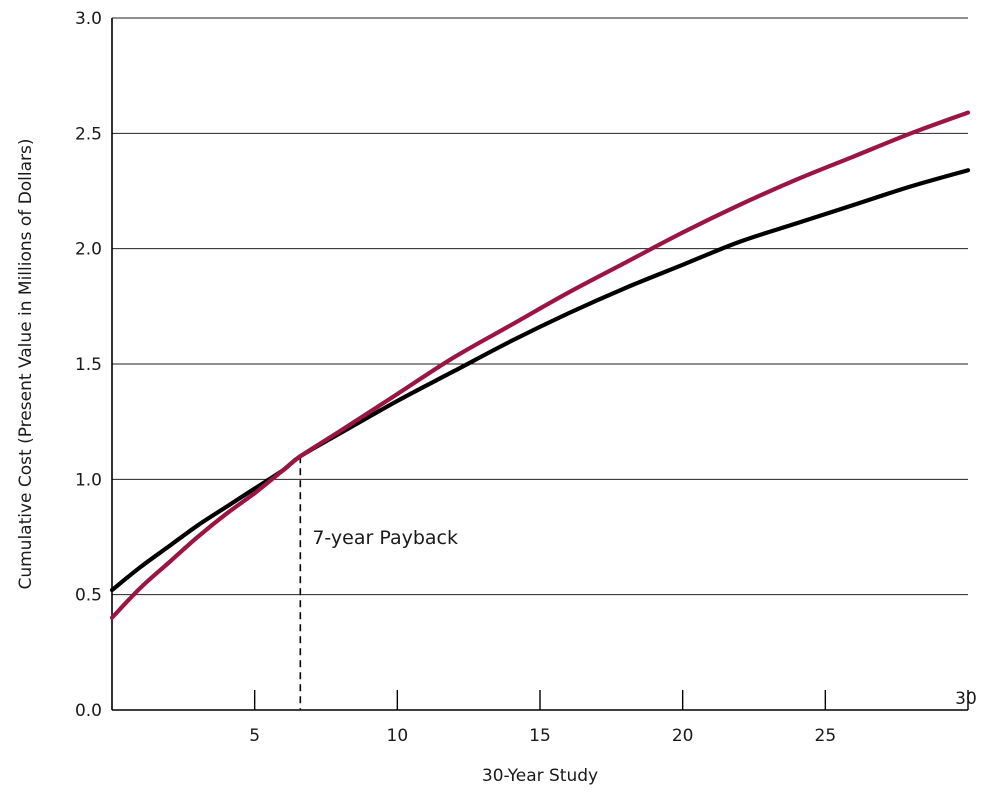 Image resolution: width=986 pixels, height=795 pixels. I want to click on x-tick-label-3: 20, so click(683, 736).